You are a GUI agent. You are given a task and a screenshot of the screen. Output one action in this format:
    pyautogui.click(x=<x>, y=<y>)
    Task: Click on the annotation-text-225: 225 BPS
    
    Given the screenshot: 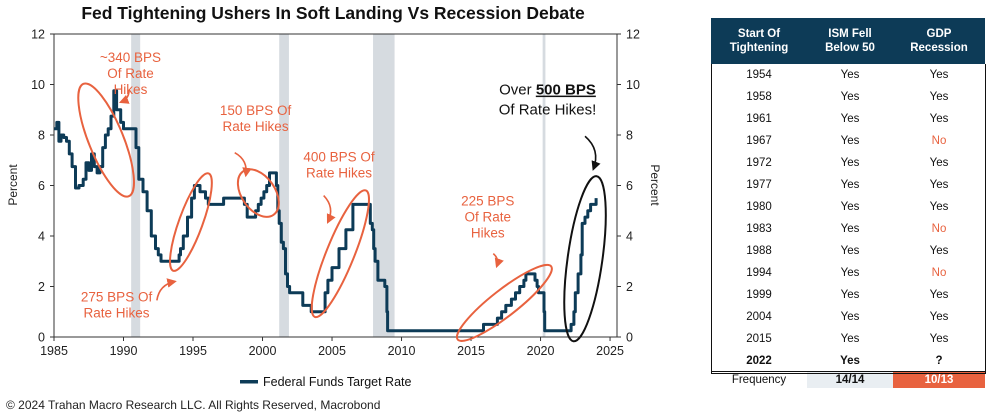 What is the action you would take?
    pyautogui.click(x=487, y=201)
    